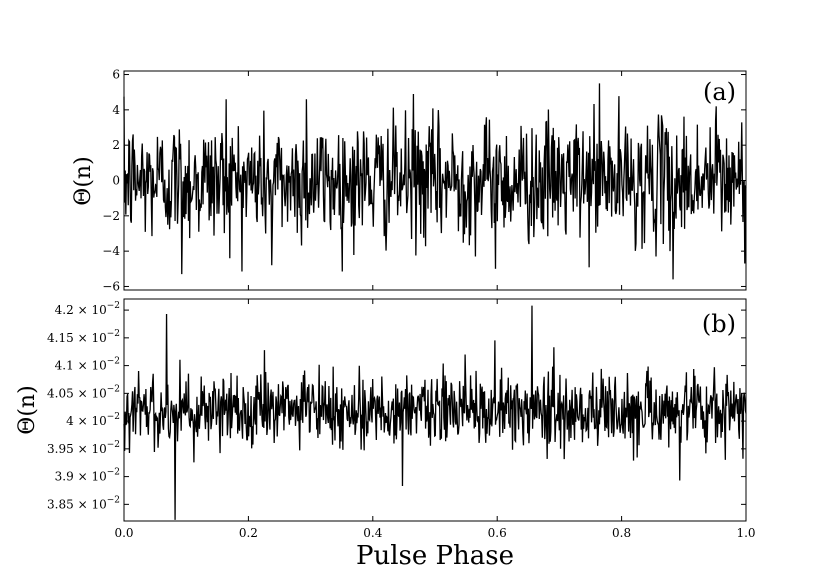 This screenshot has height=586, width=830. I want to click on x-axis-label: Pulse Phase, so click(435, 556).